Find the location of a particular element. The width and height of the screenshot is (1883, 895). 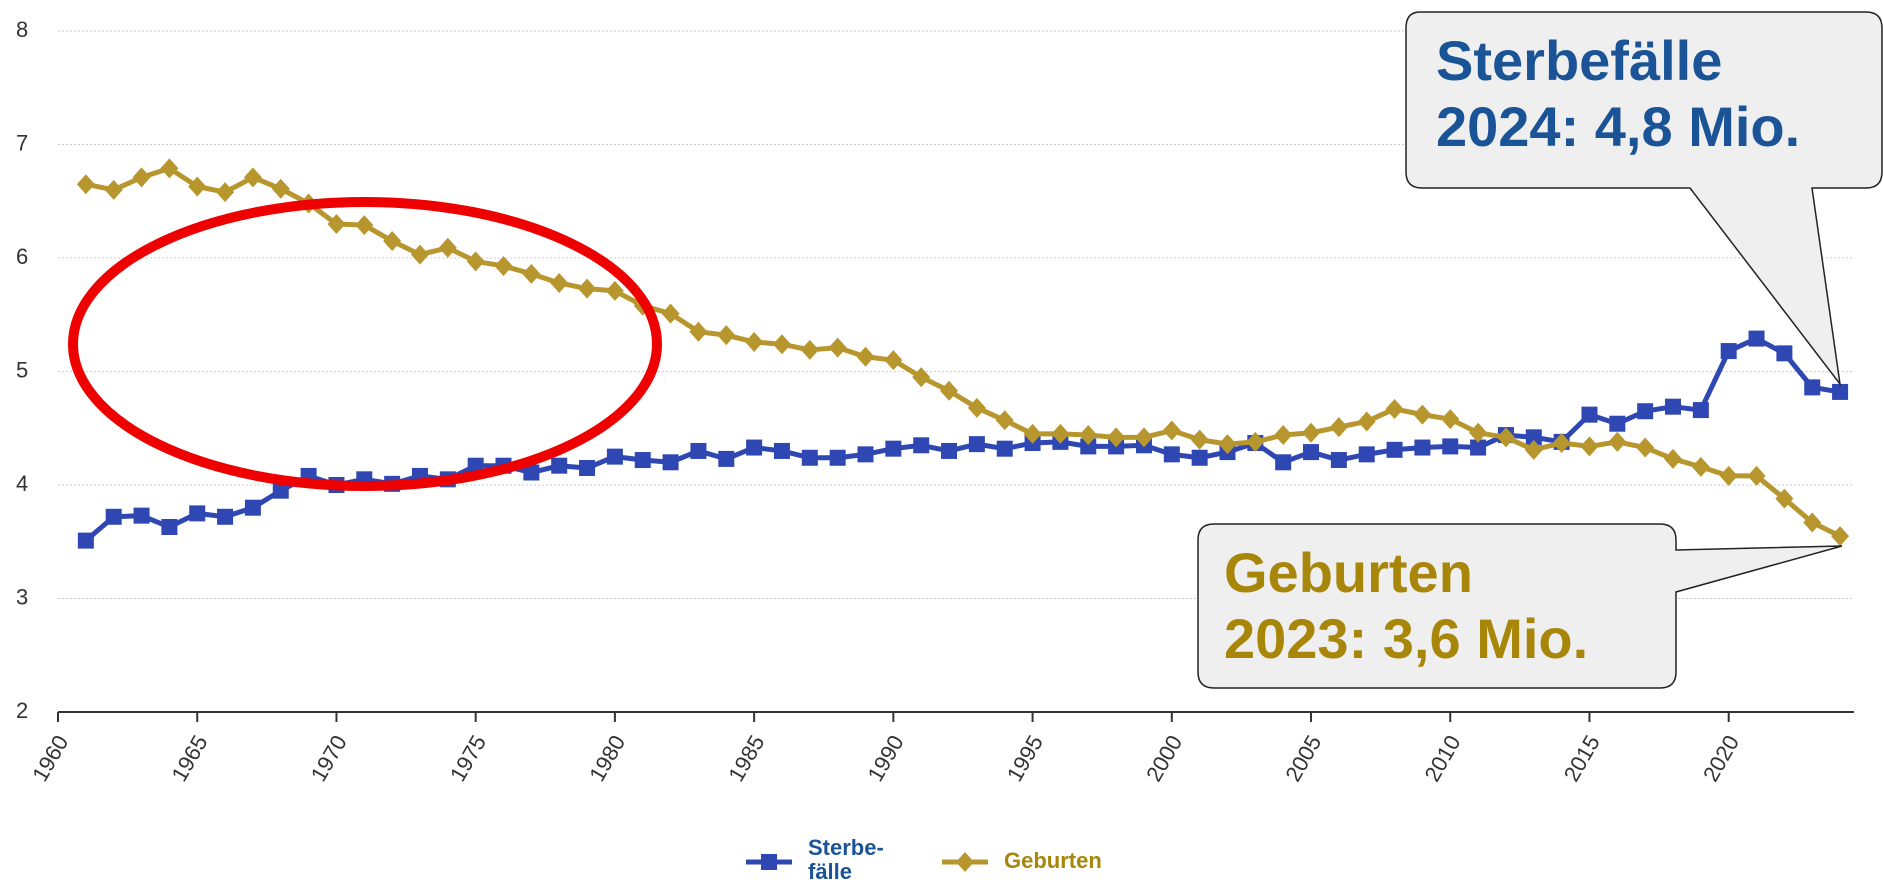

x-tick-label: 1970 is located at coordinates (329, 758).